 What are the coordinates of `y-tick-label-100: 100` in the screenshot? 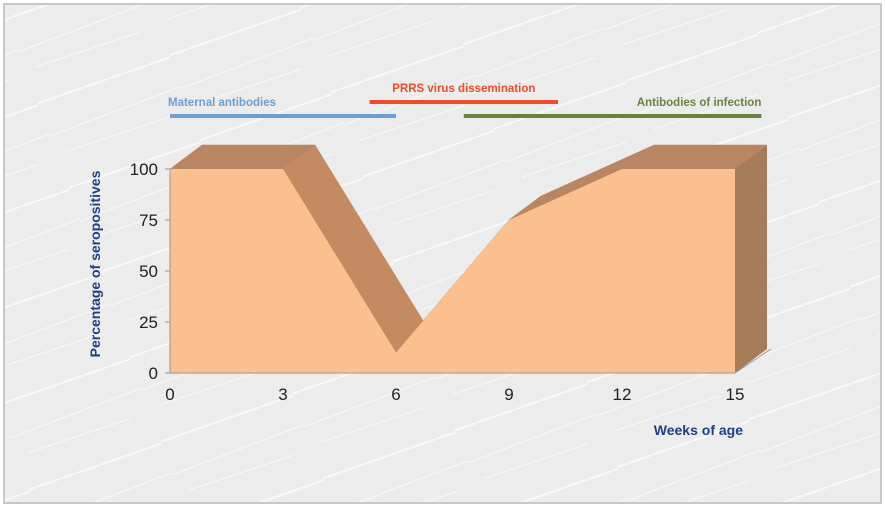 It's located at (144, 169).